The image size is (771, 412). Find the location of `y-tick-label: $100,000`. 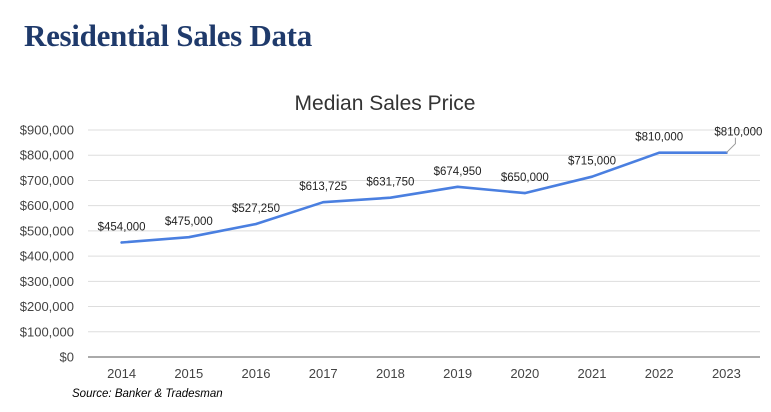

y-tick-label: $100,000 is located at coordinates (47, 331).